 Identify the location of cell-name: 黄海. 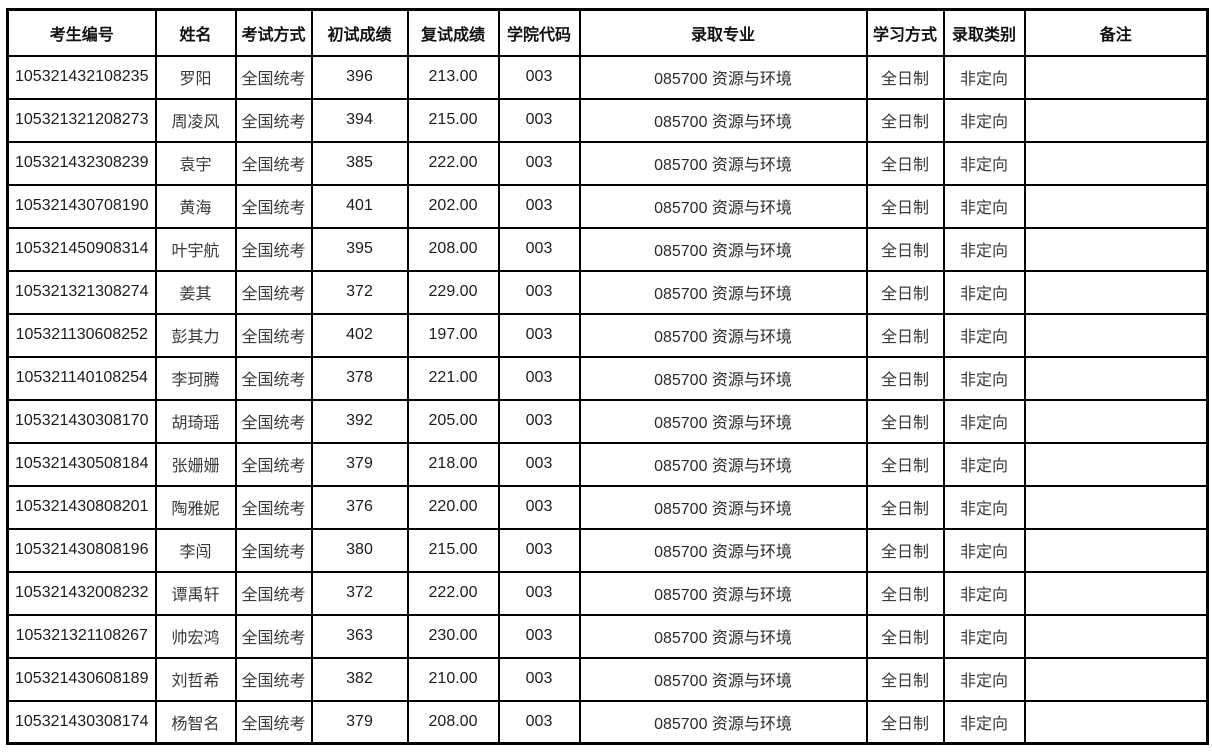
(195, 206).